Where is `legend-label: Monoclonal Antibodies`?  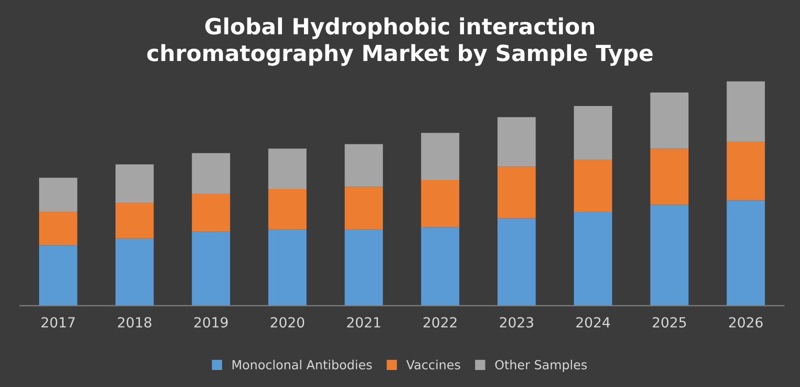
legend-label: Monoclonal Antibodies is located at coordinates (302, 365).